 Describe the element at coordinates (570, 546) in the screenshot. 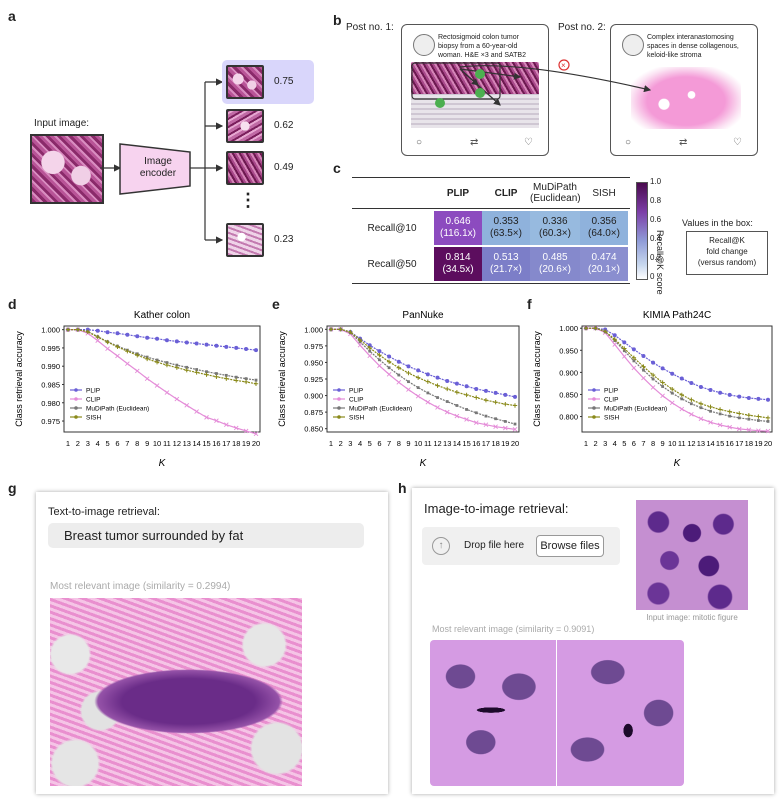

I see `browse-files-button: Browse files` at that location.